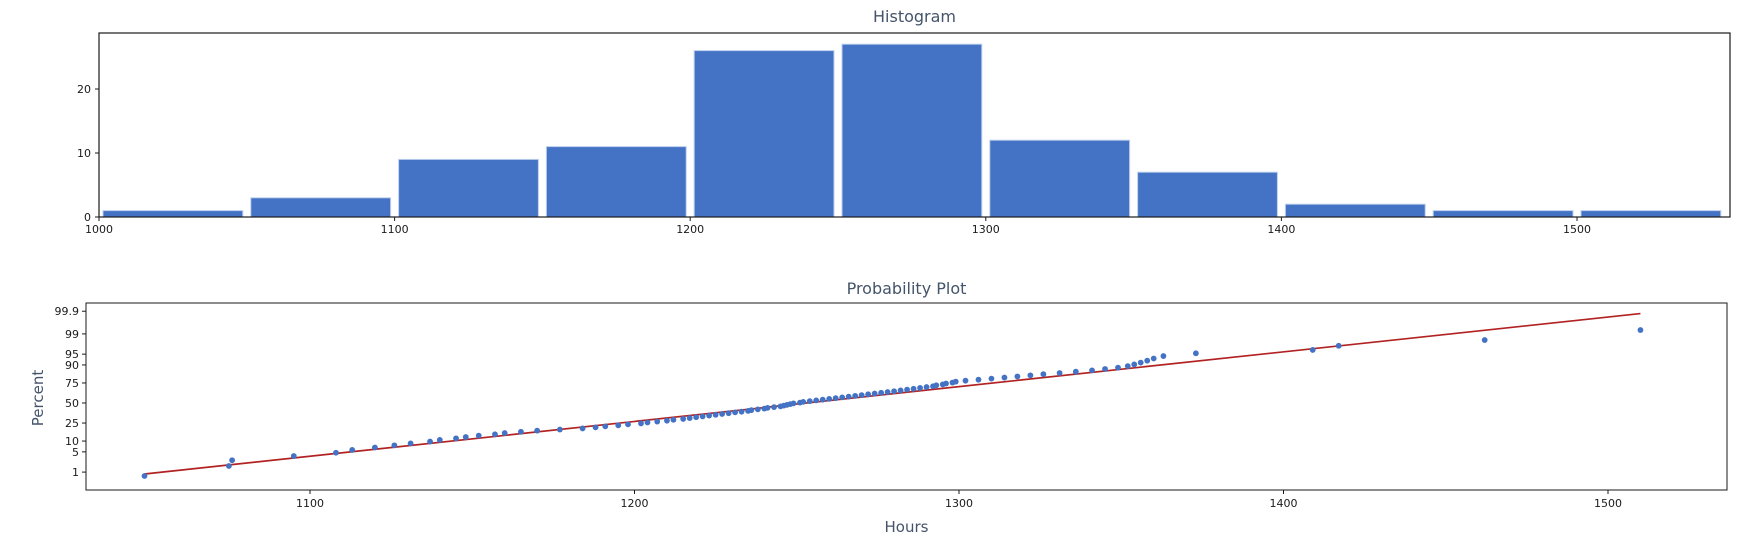  What do you see at coordinates (72, 334) in the screenshot?
I see `y-tick-label: 99` at bounding box center [72, 334].